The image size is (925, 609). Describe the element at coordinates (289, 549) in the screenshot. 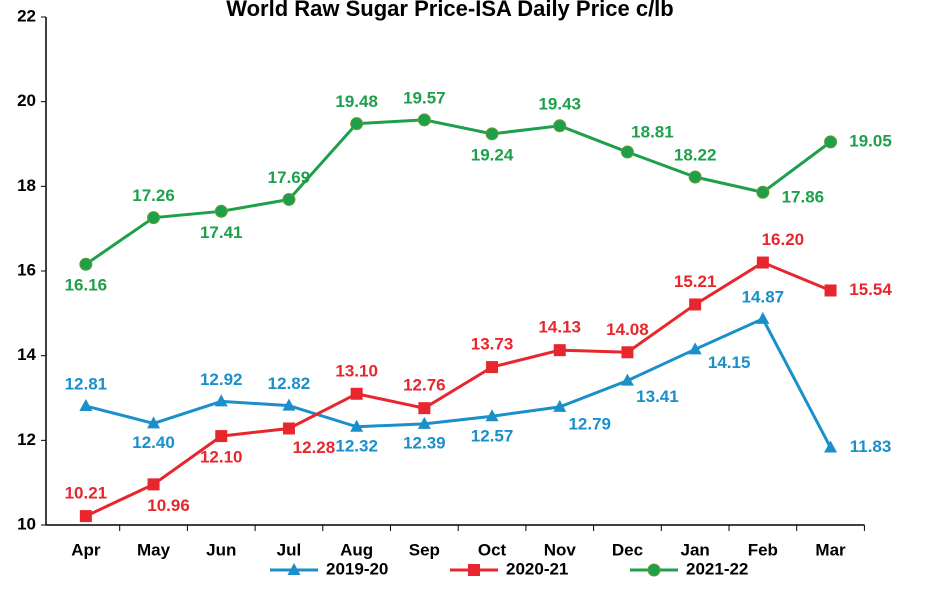

I see `x-tick-label: Jul` at that location.